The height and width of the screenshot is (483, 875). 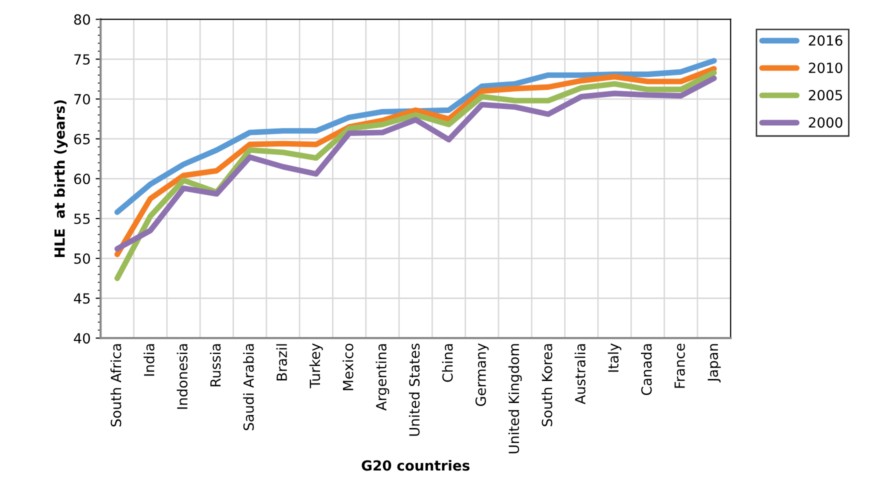 What do you see at coordinates (447, 363) in the screenshot?
I see `x-tick-label: China` at bounding box center [447, 363].